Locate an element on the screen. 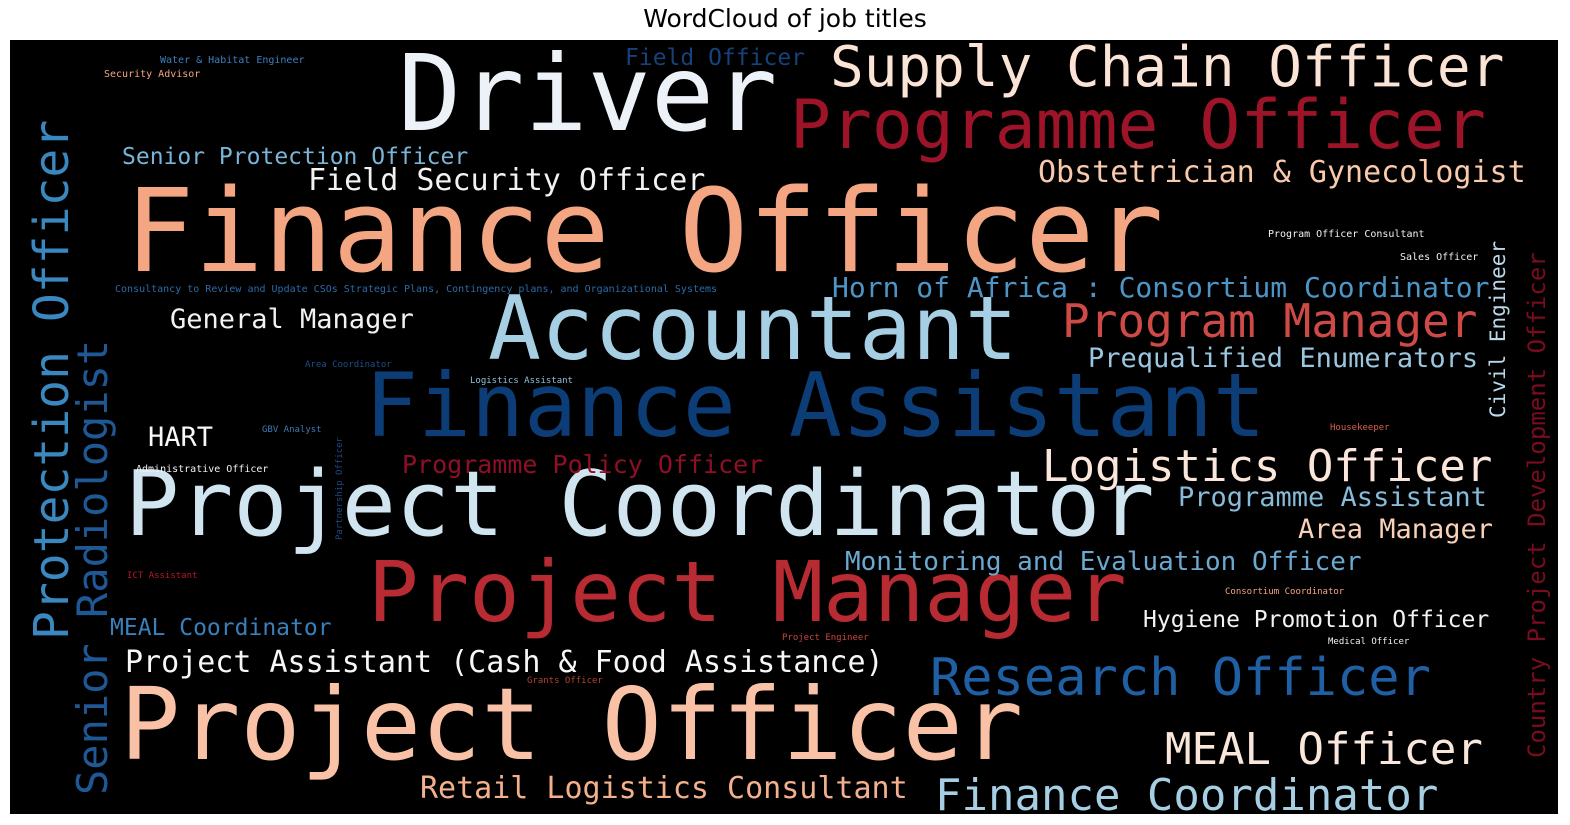  word-security-advisor: Security Advisor is located at coordinates (152, 74).